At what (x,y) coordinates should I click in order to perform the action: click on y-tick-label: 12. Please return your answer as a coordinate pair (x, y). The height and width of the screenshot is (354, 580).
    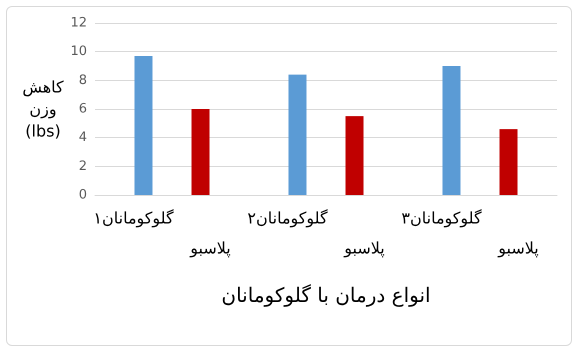
    Looking at the image, I should click on (78, 23).